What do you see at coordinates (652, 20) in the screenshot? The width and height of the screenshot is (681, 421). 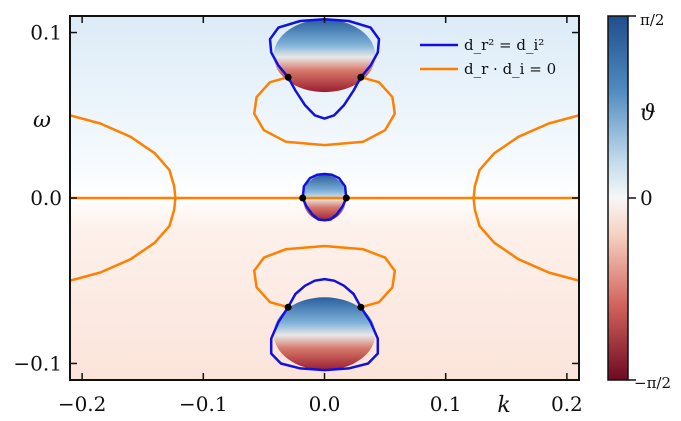 I see `colorbar-tick-top: π/2` at bounding box center [652, 20].